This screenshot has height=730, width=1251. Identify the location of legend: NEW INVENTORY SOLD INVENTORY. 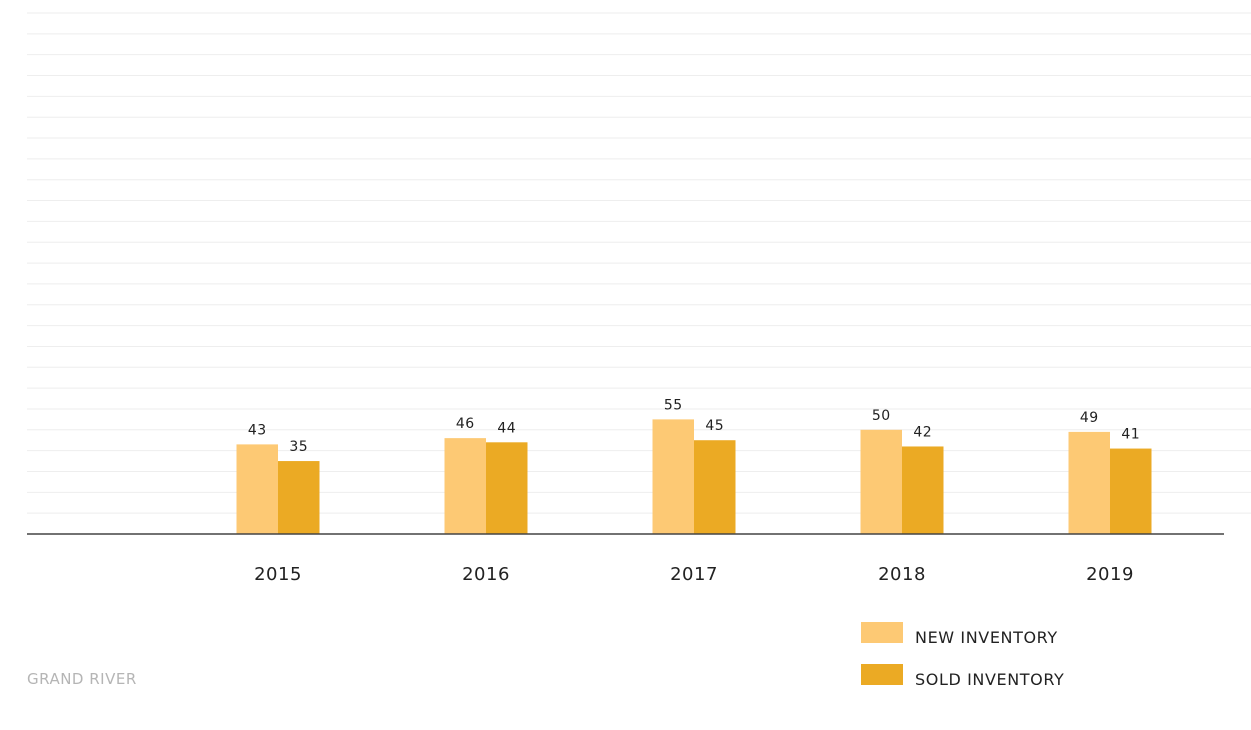
(962, 664).